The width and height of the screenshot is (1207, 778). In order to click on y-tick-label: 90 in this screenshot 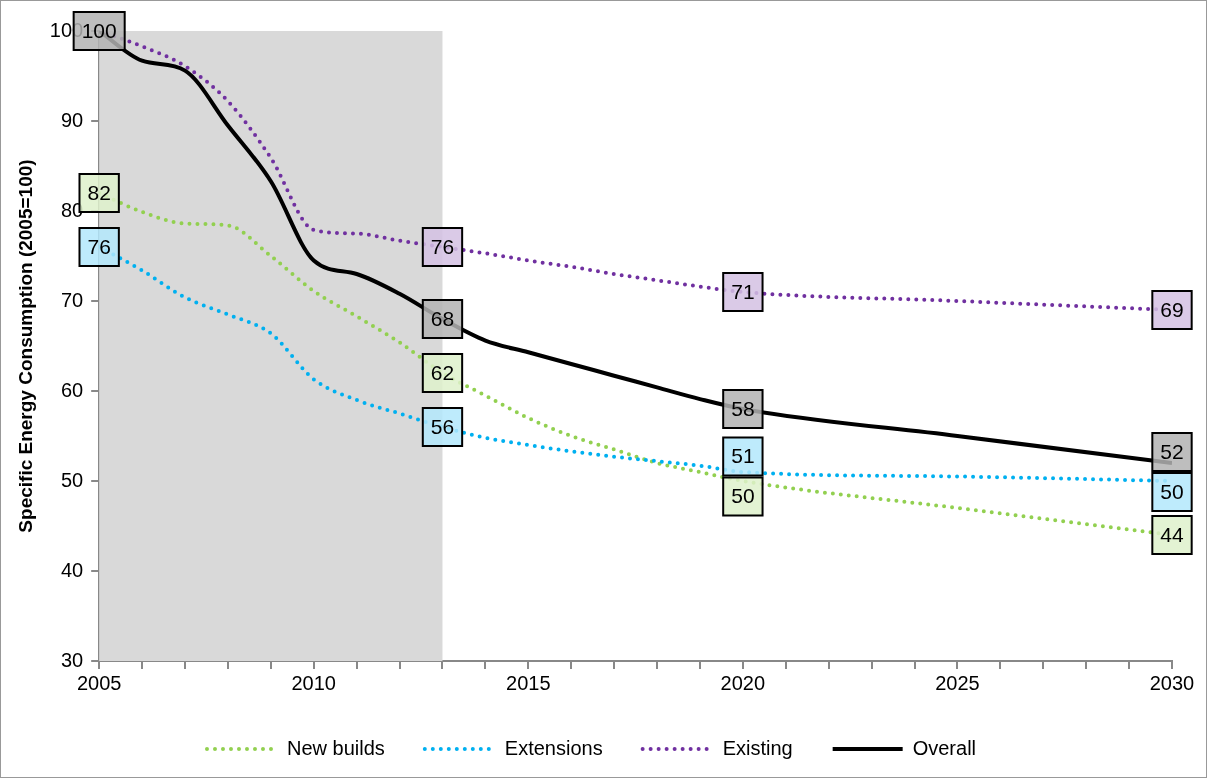, I will do `click(72, 119)`.